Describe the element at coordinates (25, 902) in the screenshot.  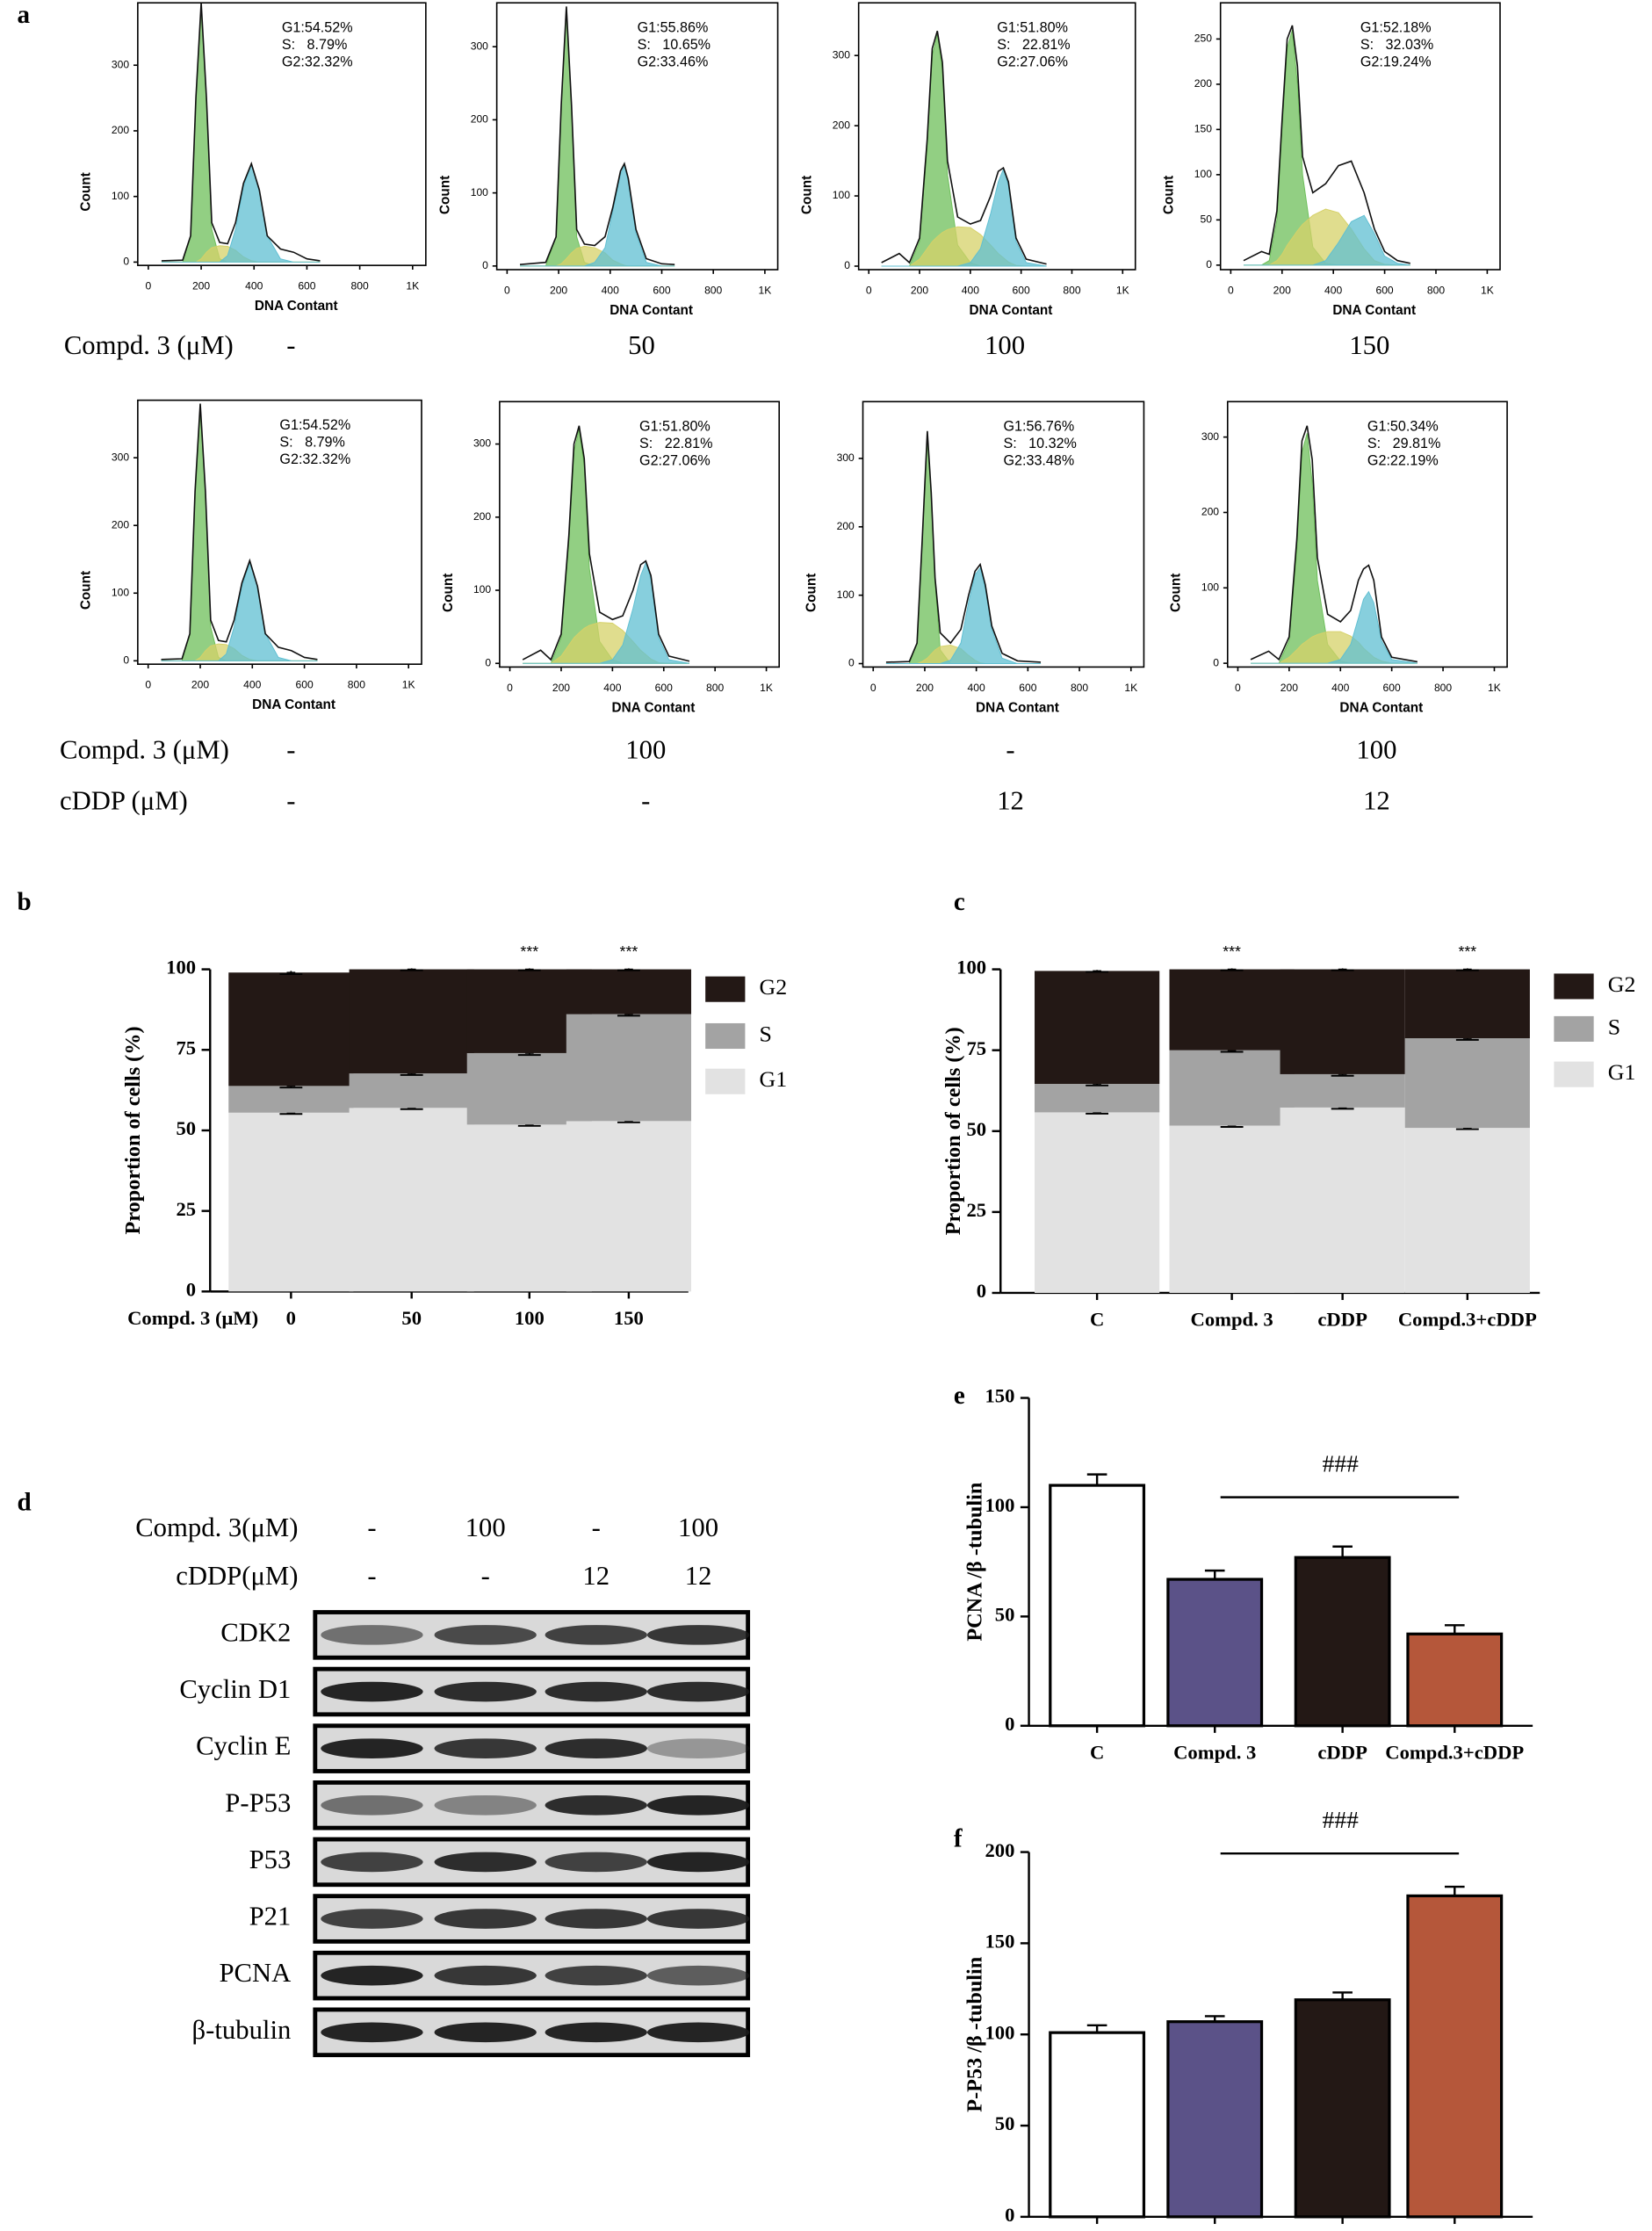
I see `panel-label: b` at that location.